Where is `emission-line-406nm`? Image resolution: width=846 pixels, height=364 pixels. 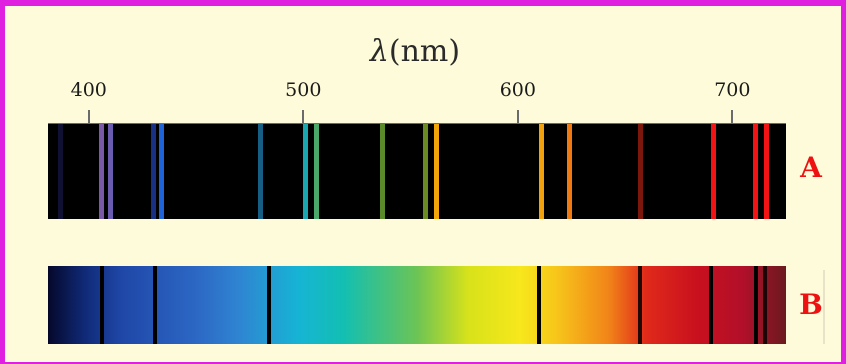 emission-line-406nm is located at coordinates (102, 171).